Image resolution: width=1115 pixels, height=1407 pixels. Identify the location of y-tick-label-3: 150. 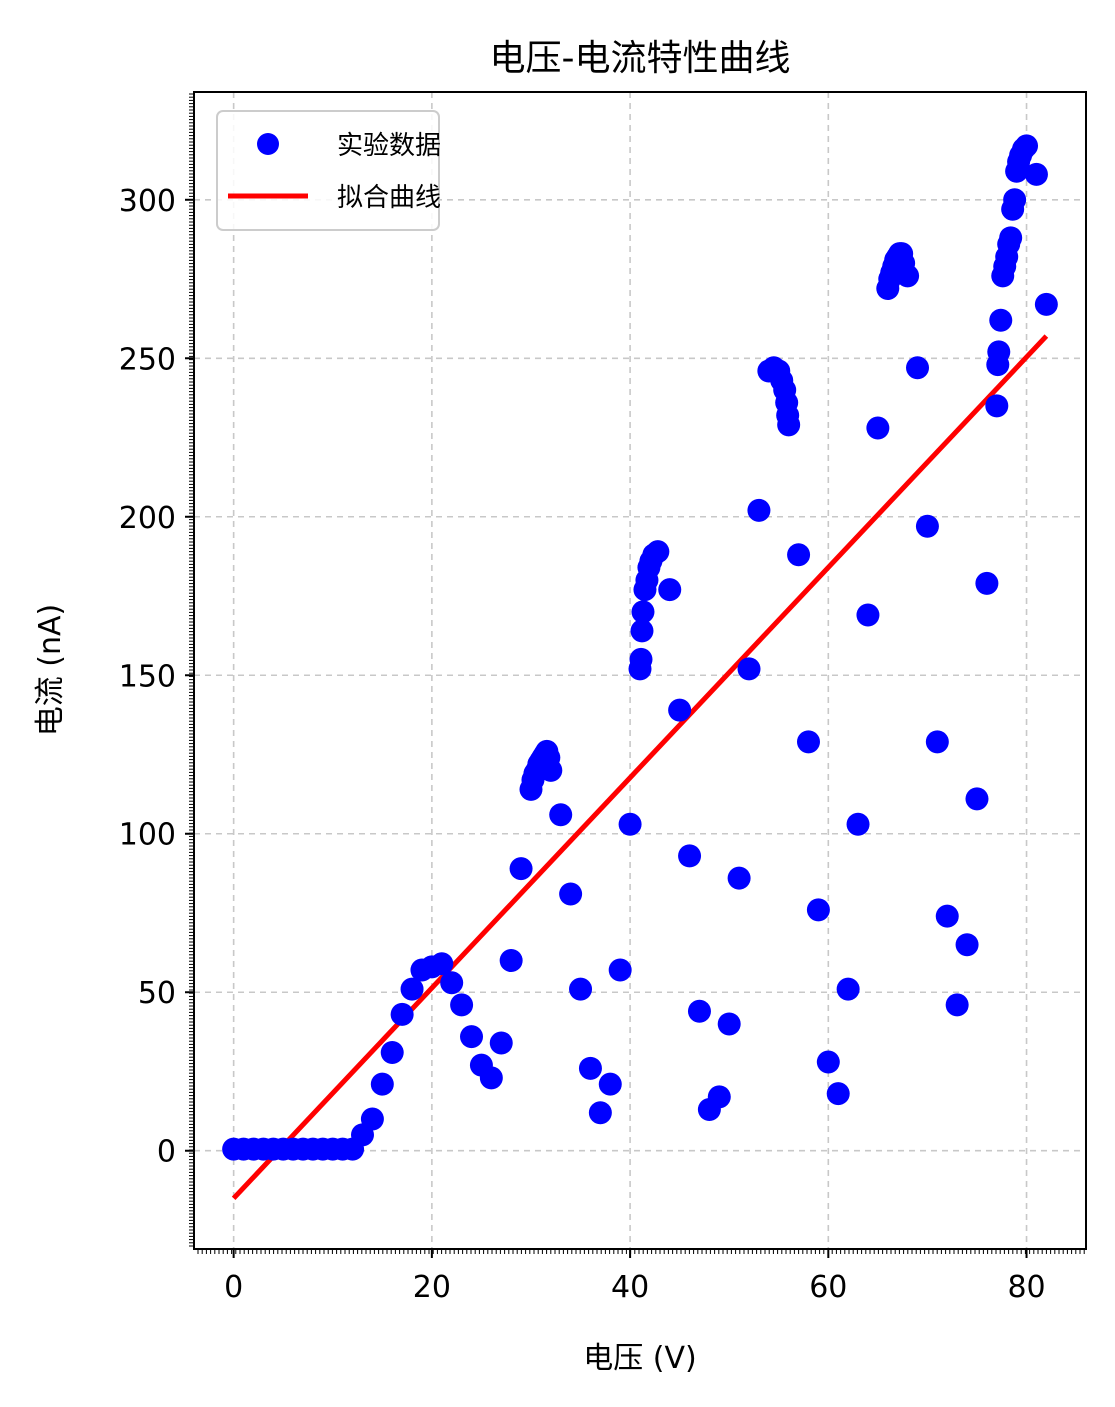
(147, 676).